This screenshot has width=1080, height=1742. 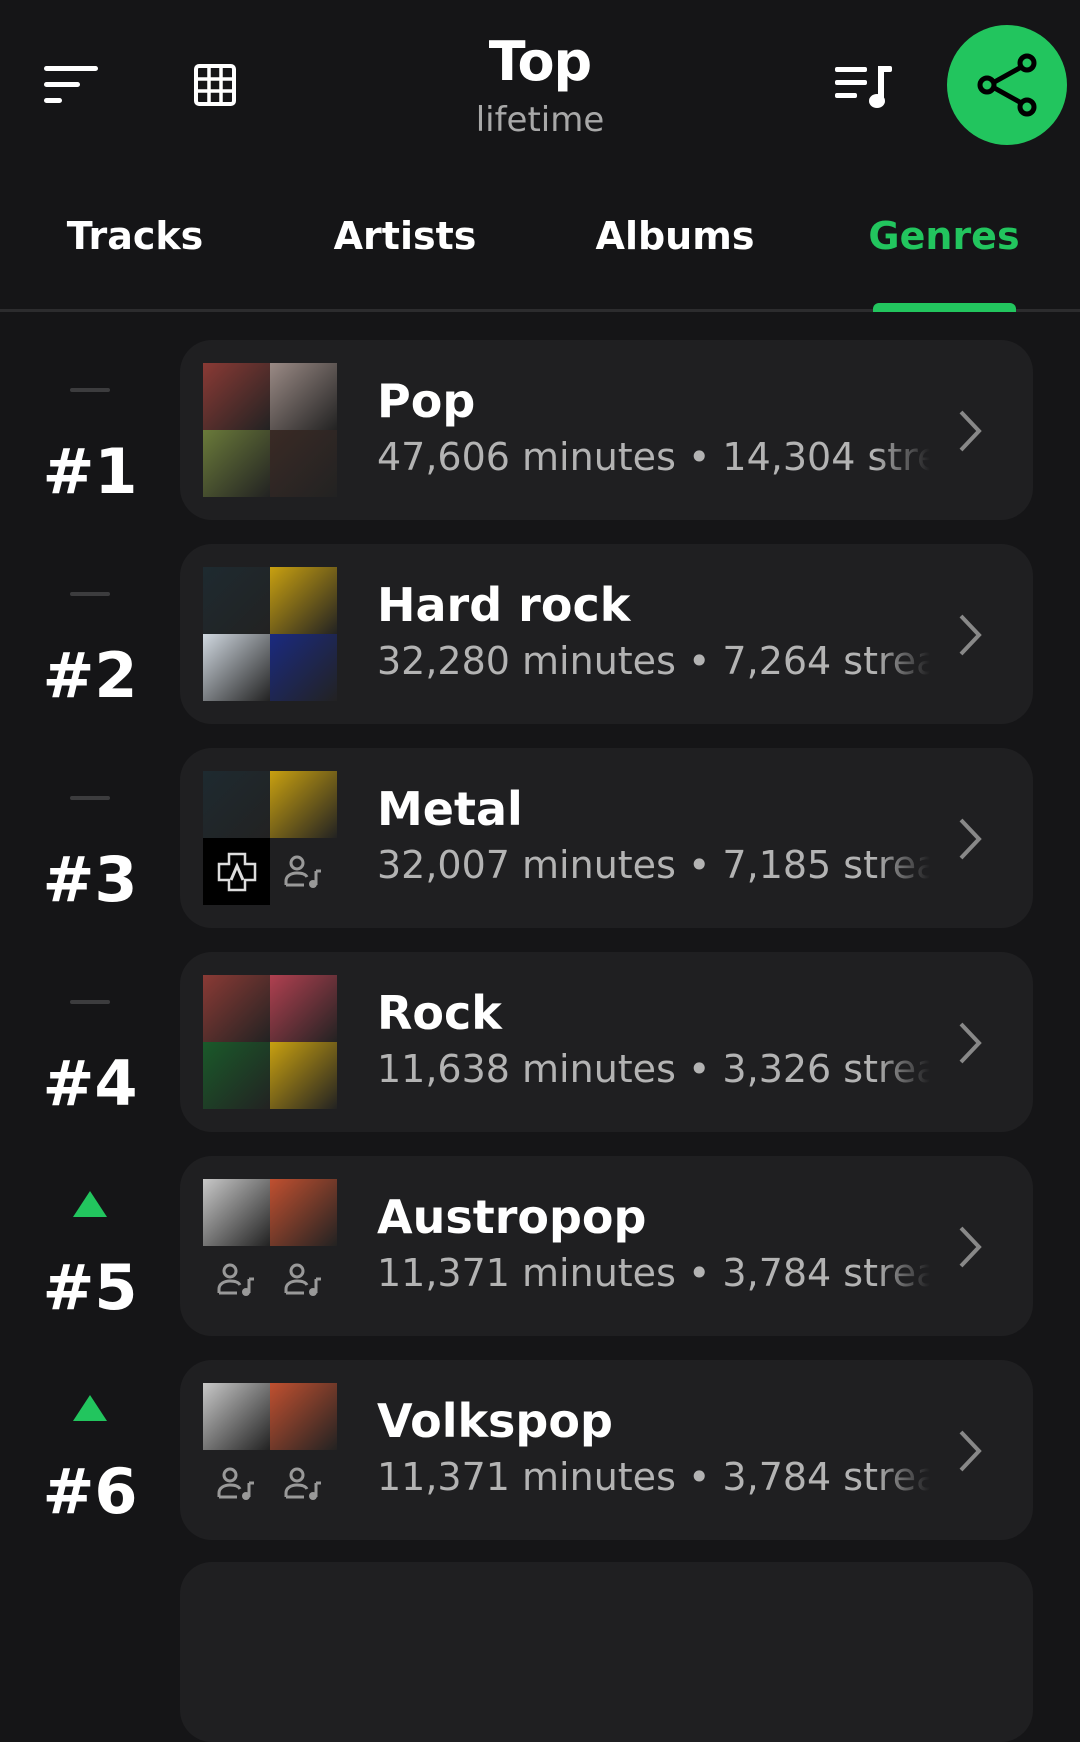 What do you see at coordinates (405, 236) in the screenshot?
I see `tab-artists: Artists` at bounding box center [405, 236].